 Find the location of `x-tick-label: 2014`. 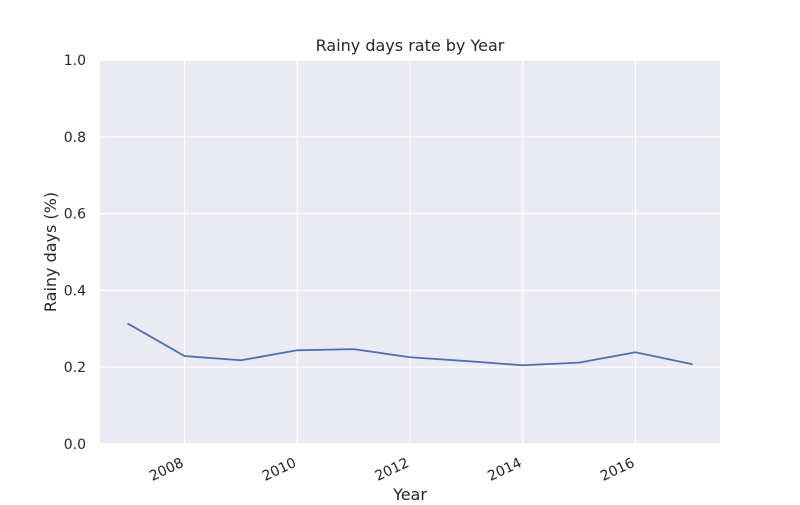

x-tick-label: 2014 is located at coordinates (504, 470).